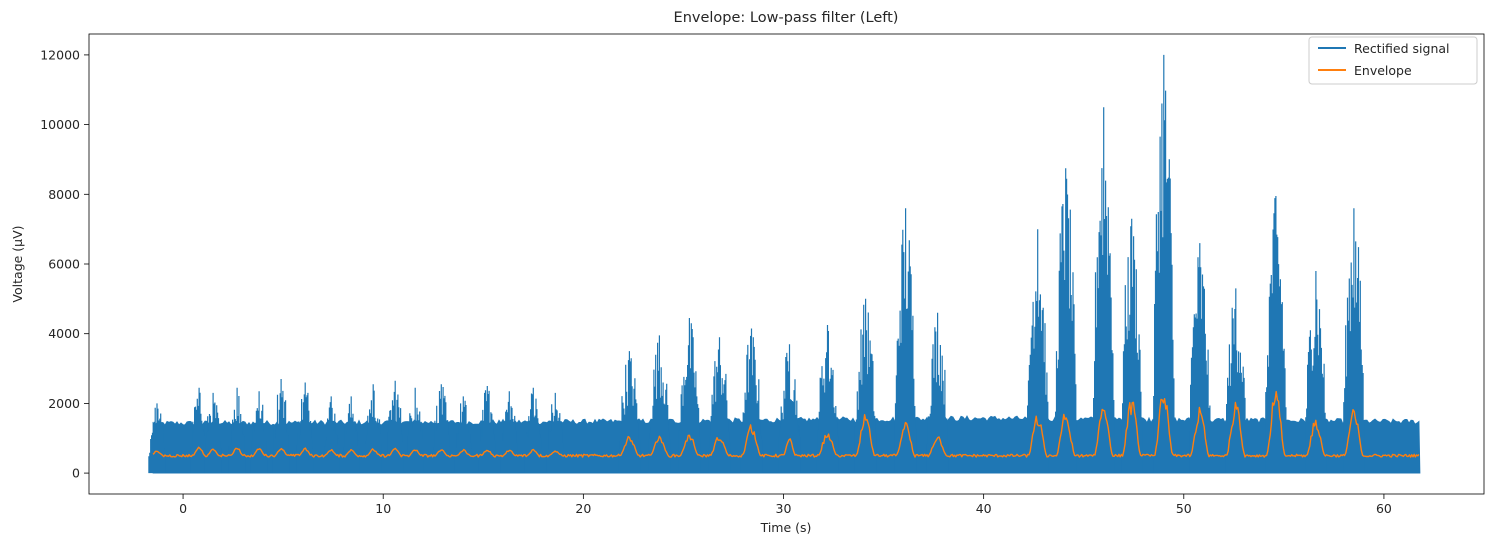 This screenshot has width=1492, height=545. What do you see at coordinates (984, 508) in the screenshot?
I see `x-tick-label: 40` at bounding box center [984, 508].